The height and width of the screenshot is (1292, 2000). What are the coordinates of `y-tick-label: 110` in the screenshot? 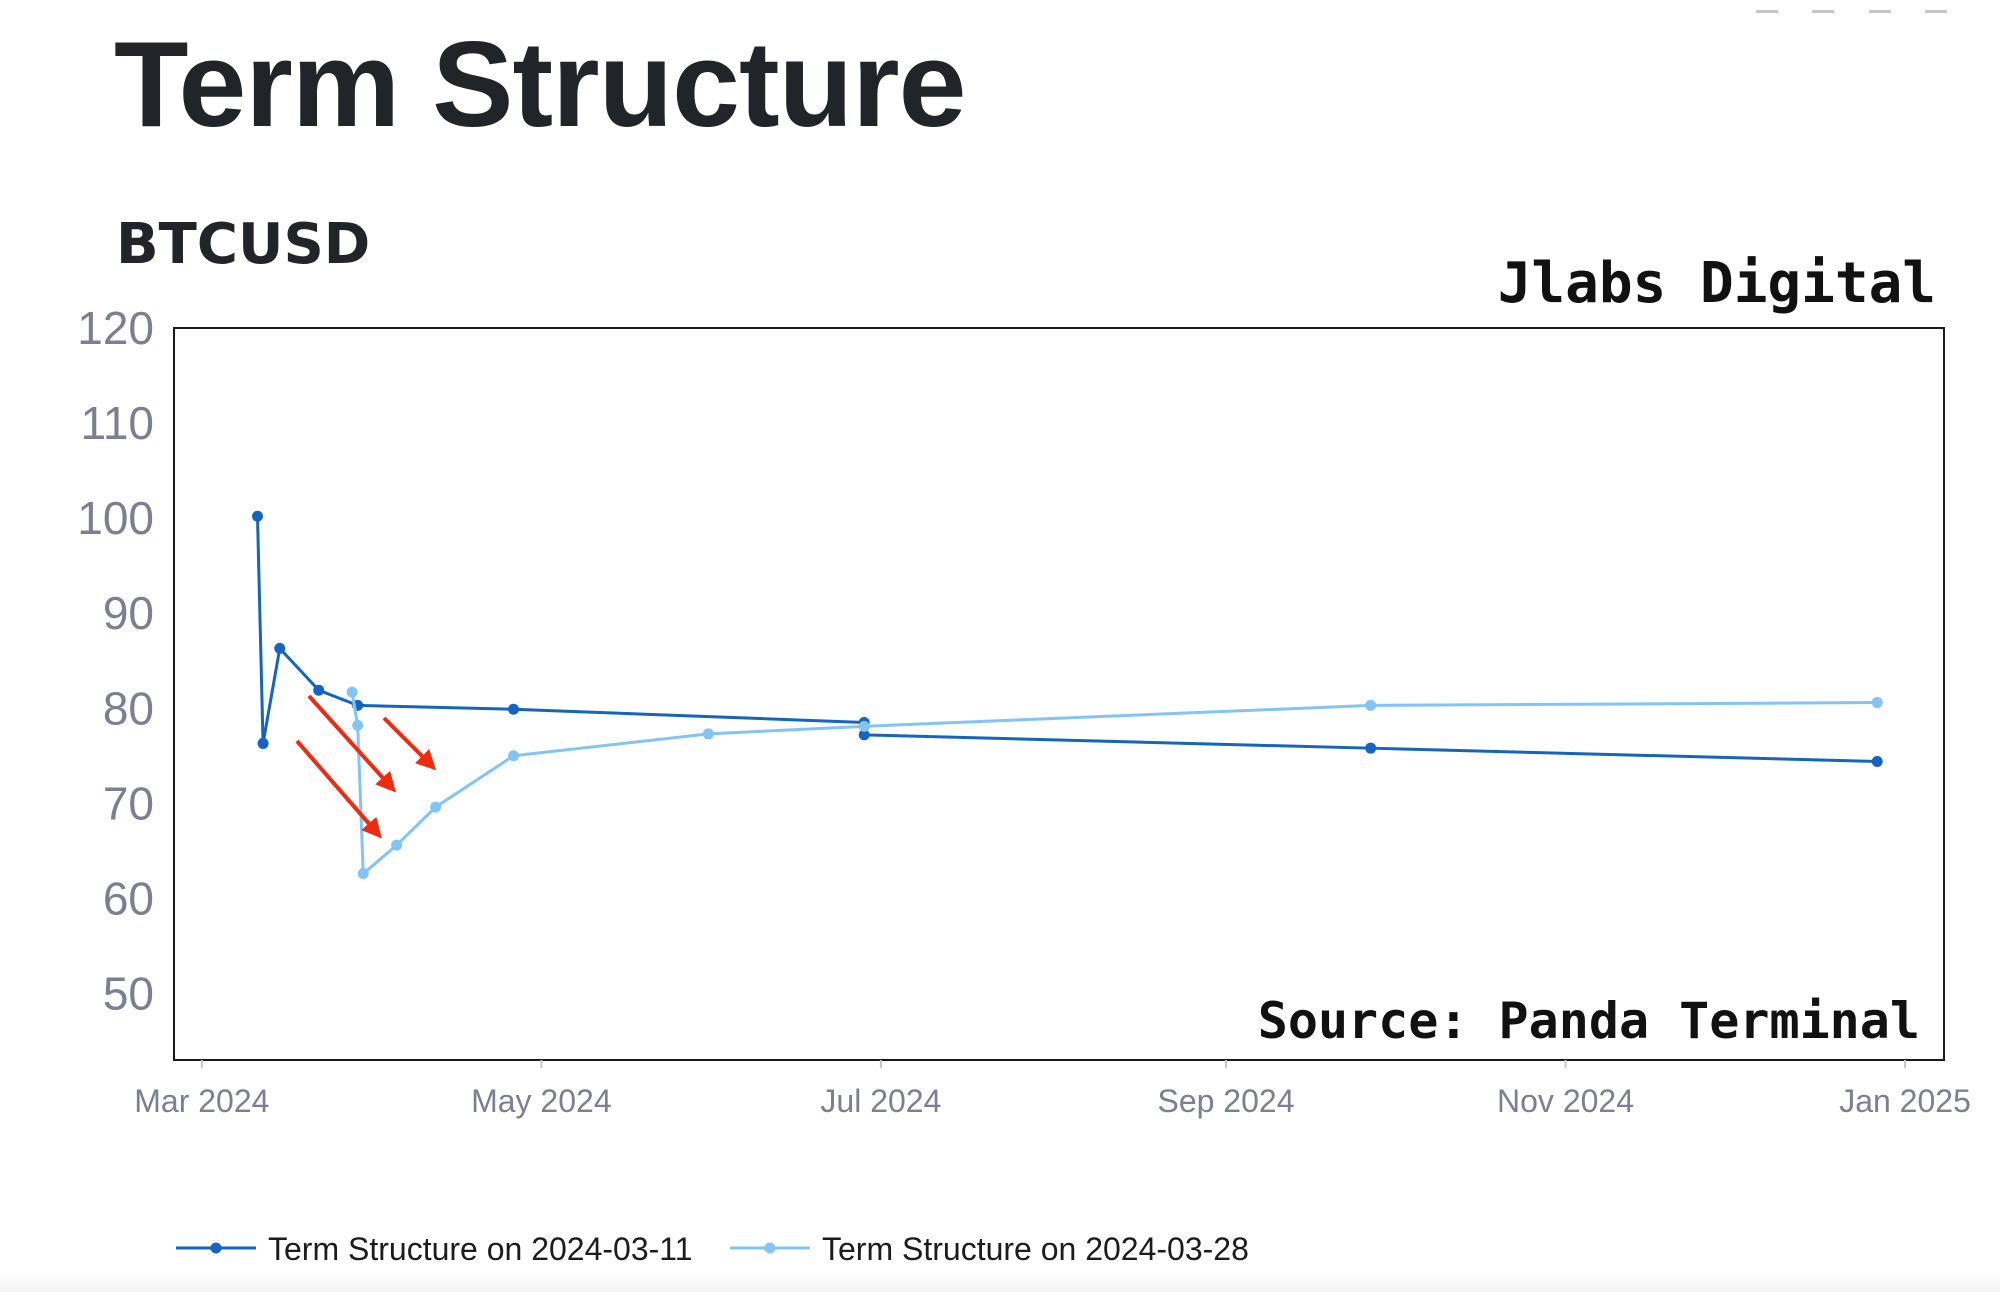 It's located at (117, 423).